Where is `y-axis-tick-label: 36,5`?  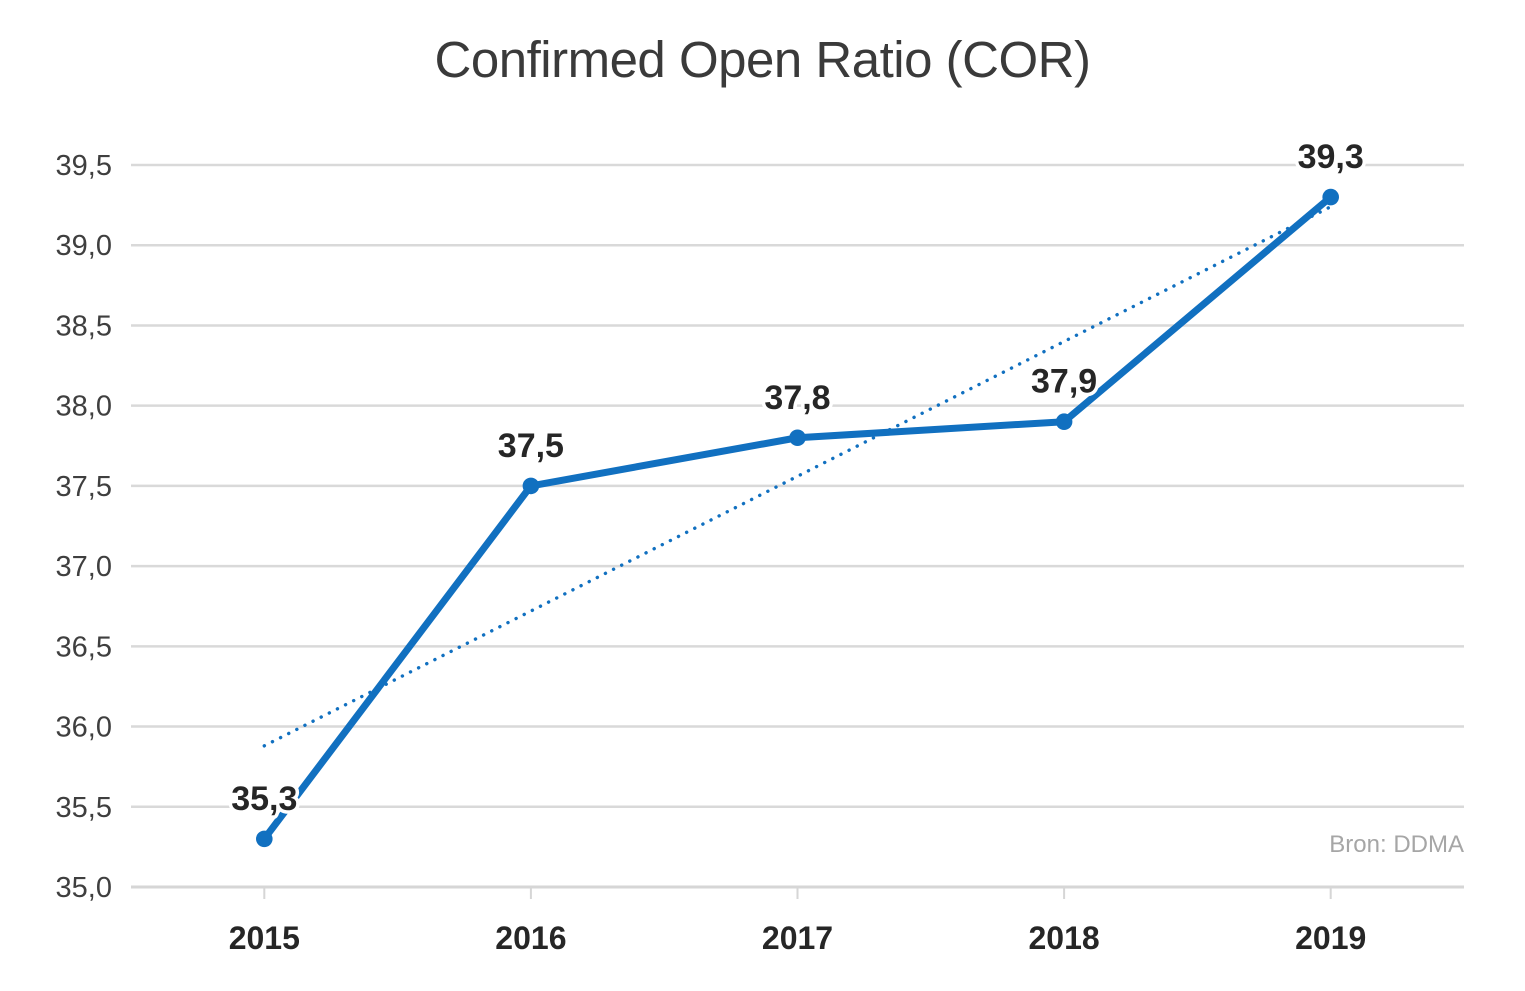
y-axis-tick-label: 36,5 is located at coordinates (84, 647).